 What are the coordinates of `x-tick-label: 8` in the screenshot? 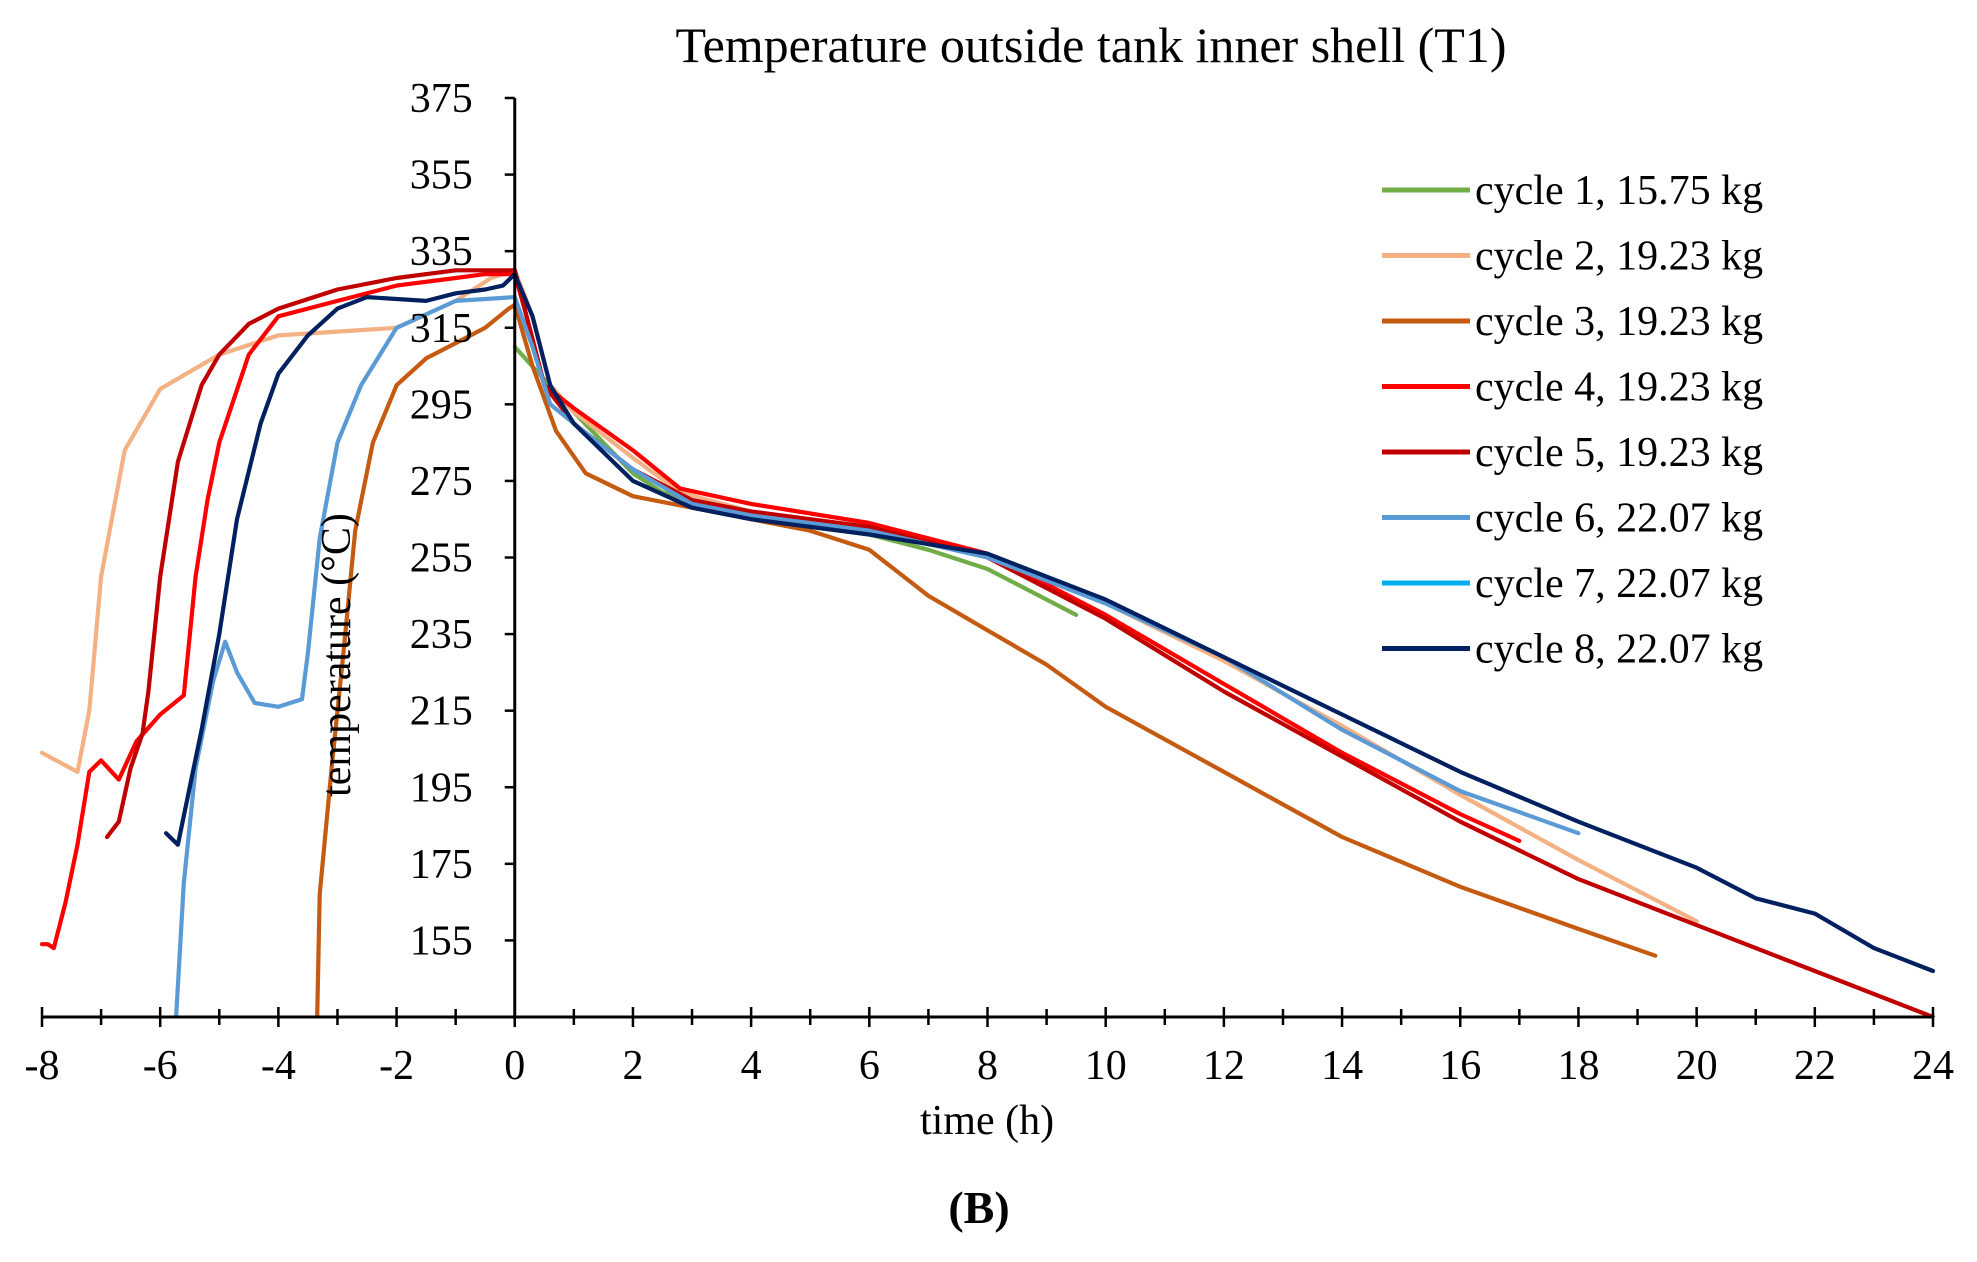 It's located at (987, 1066).